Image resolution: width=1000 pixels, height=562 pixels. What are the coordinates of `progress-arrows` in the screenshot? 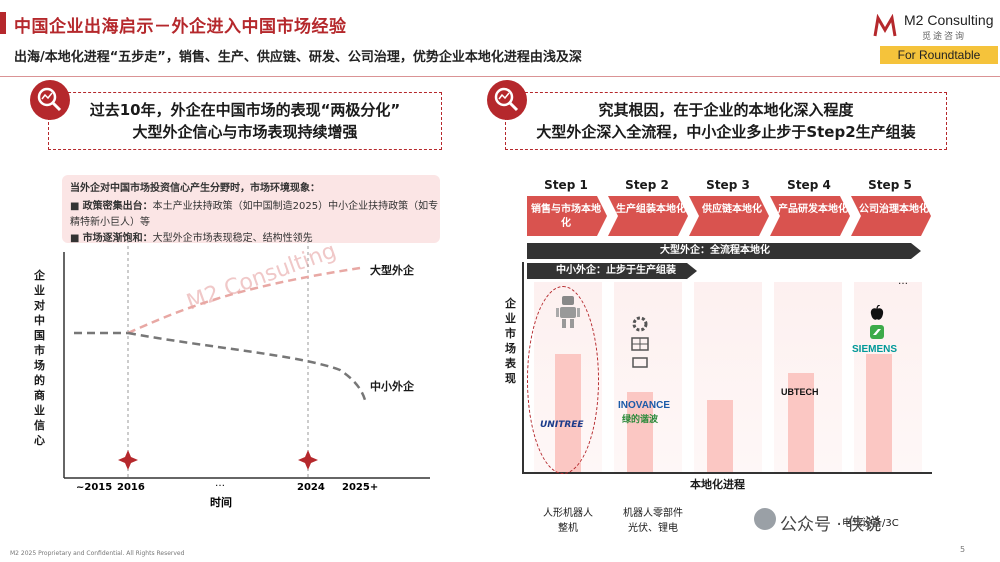 It's located at (724, 261).